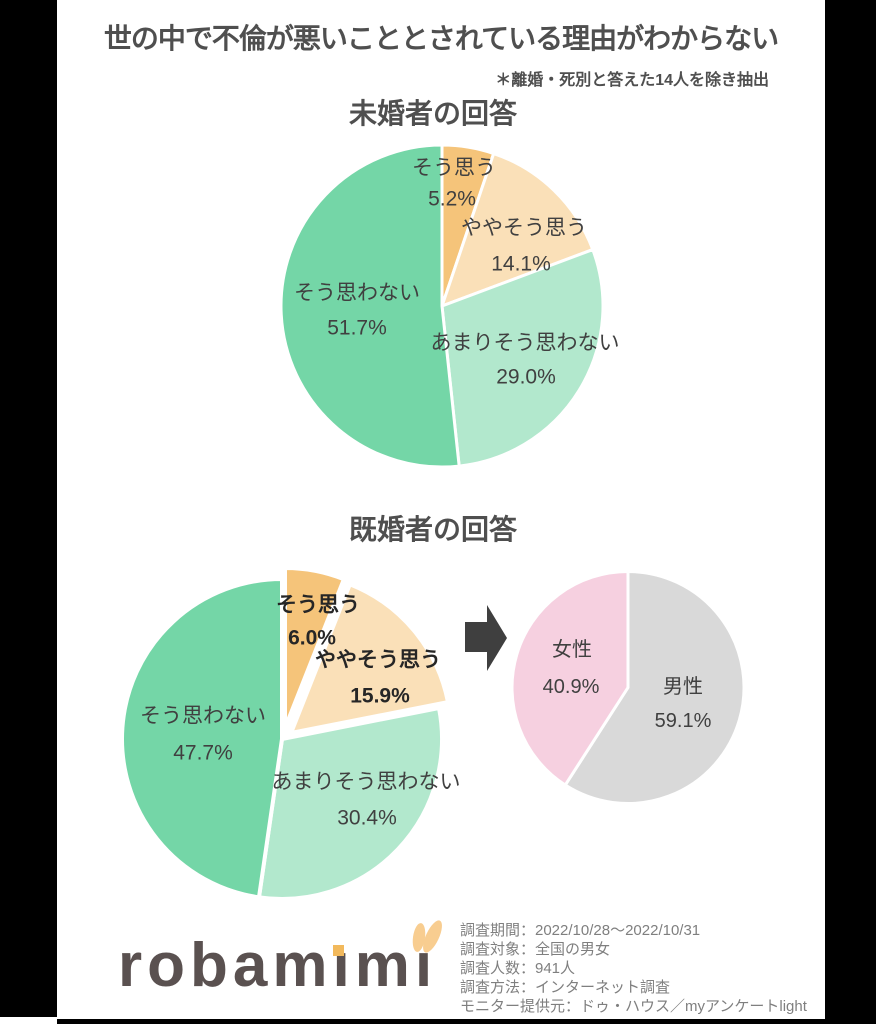 The image size is (876, 1024). What do you see at coordinates (521, 264) in the screenshot?
I see `pie-value: 14.1%` at bounding box center [521, 264].